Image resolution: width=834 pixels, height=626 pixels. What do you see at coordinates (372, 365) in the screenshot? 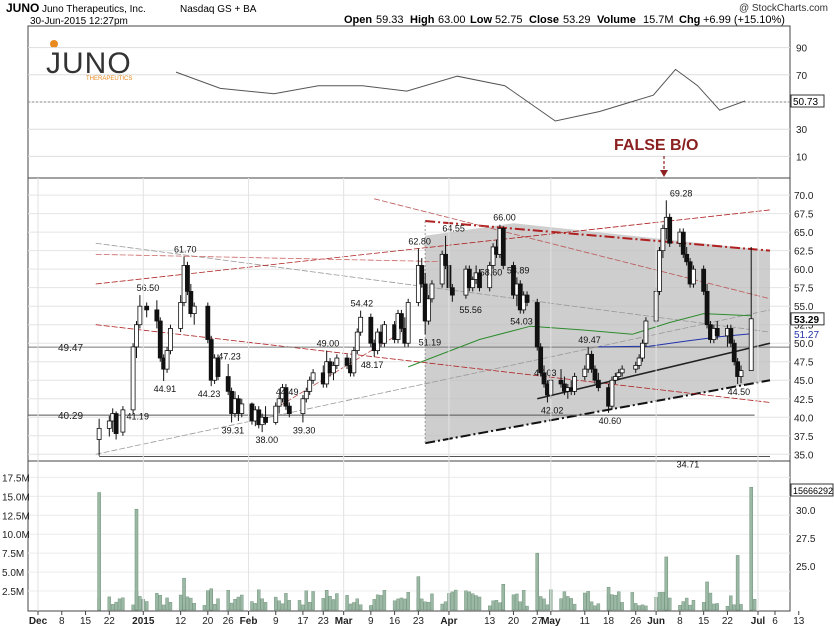
I see `price-label: 48.17` at bounding box center [372, 365].